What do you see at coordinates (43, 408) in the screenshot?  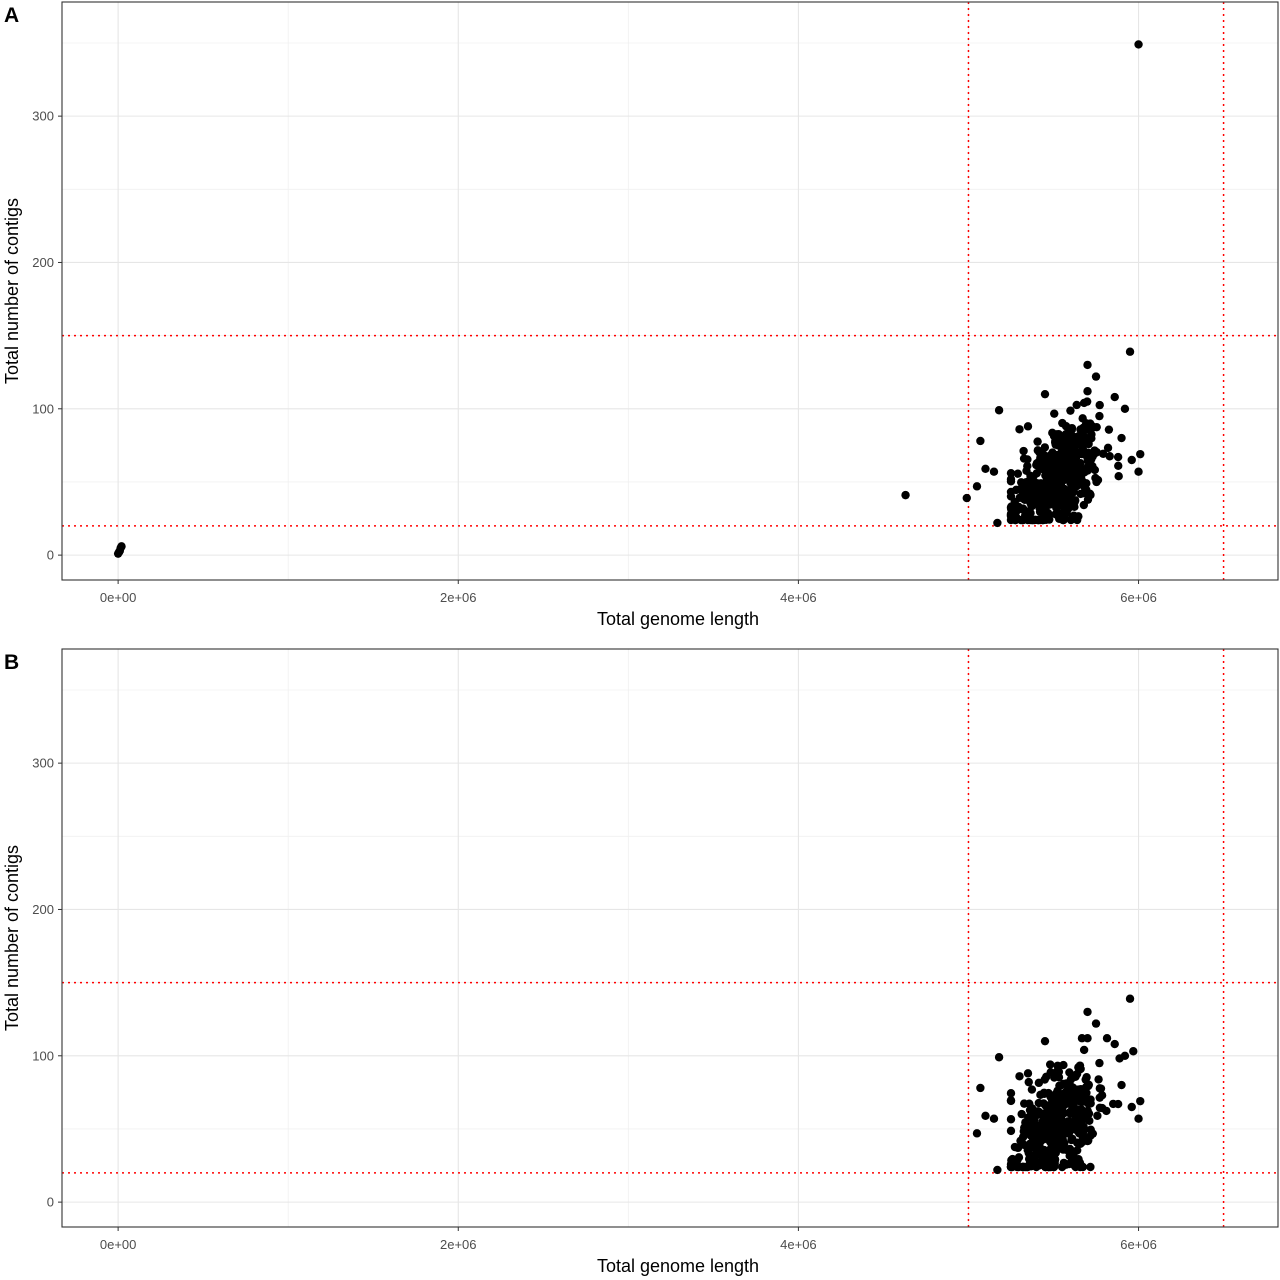 I see `y-tick-label: 100` at bounding box center [43, 408].